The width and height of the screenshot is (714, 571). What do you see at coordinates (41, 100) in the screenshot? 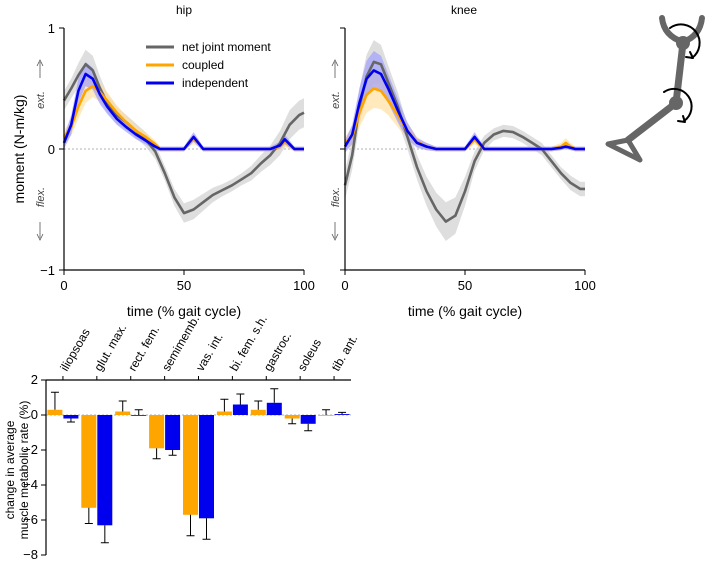
I see `hip-ext-label: ext.` at bounding box center [41, 100].